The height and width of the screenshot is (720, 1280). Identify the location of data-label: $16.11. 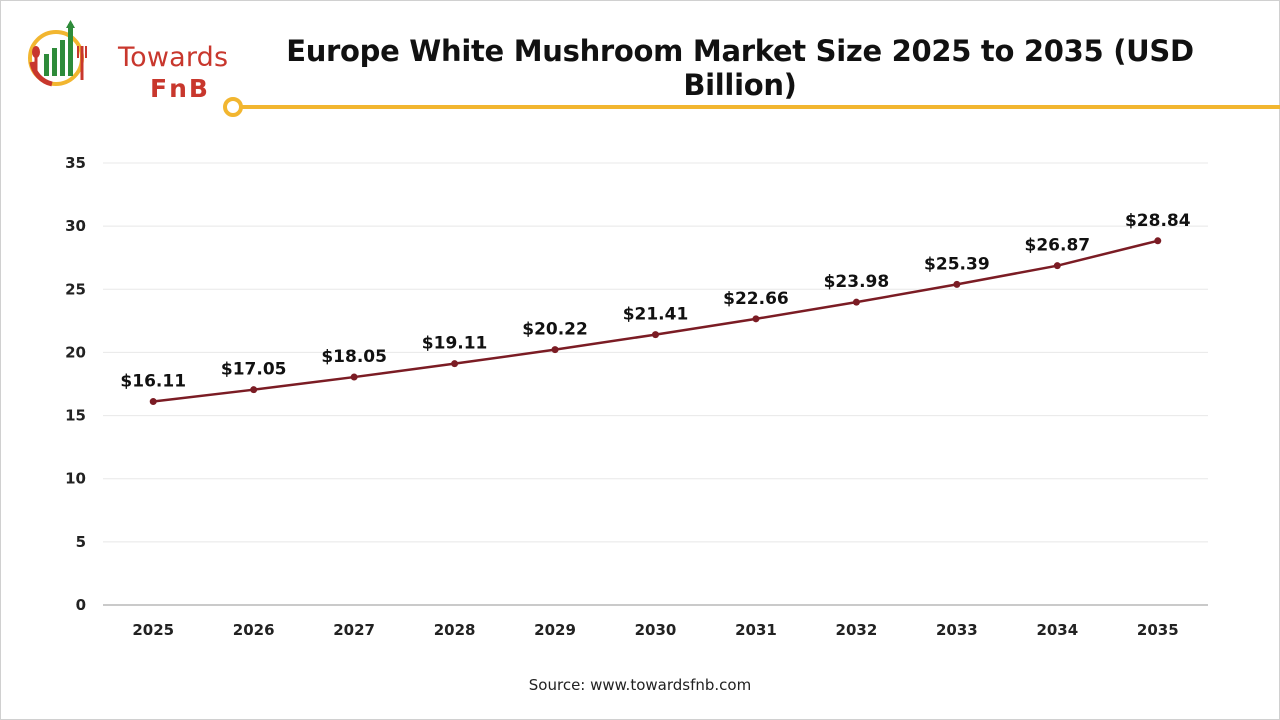
(153, 382).